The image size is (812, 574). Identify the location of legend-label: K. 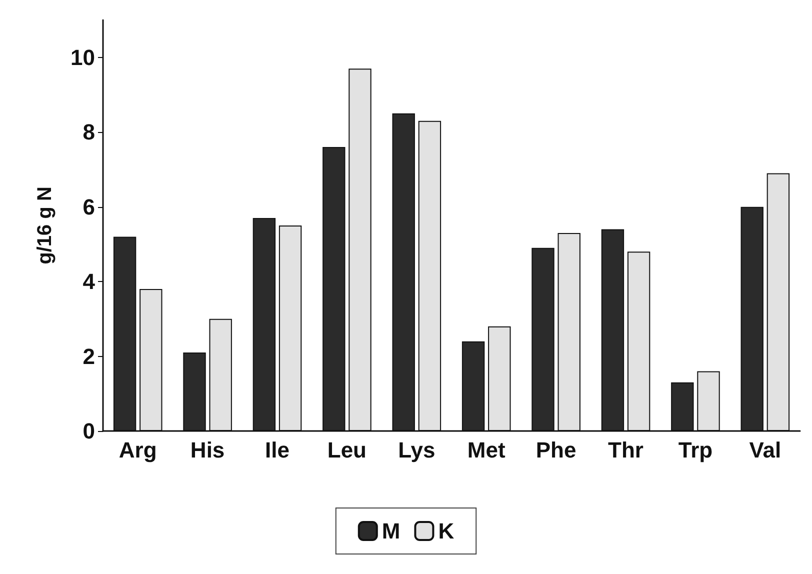
(446, 531).